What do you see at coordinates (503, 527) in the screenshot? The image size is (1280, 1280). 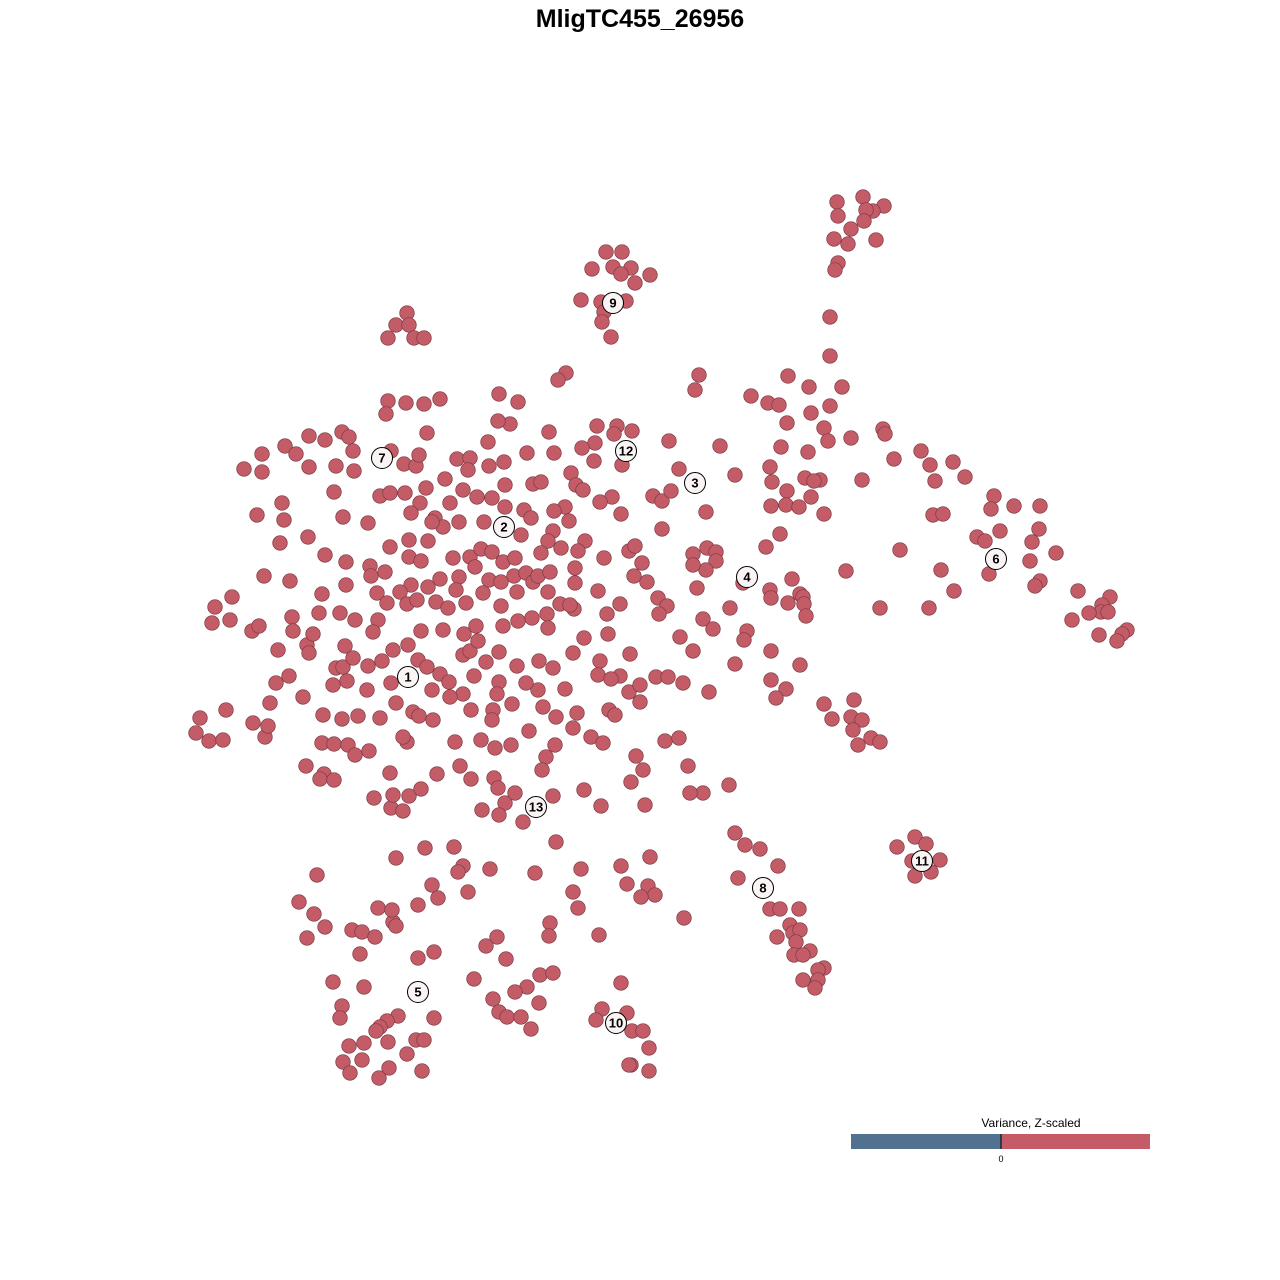 I see `cluster-label-text: 2` at bounding box center [503, 527].